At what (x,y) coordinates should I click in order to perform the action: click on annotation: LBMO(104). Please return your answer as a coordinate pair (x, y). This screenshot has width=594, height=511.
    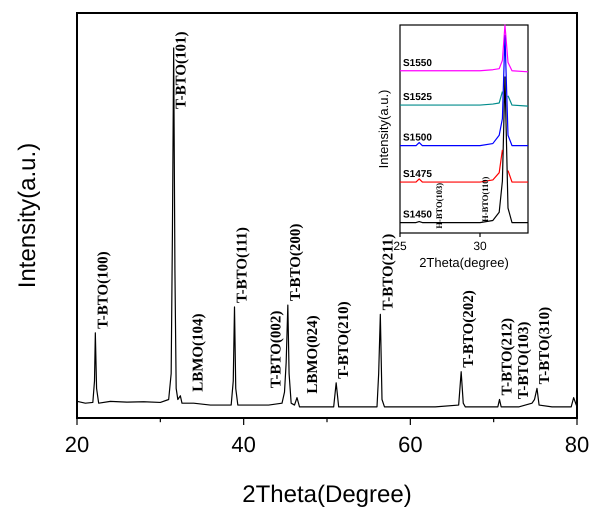
    Looking at the image, I should click on (198, 352).